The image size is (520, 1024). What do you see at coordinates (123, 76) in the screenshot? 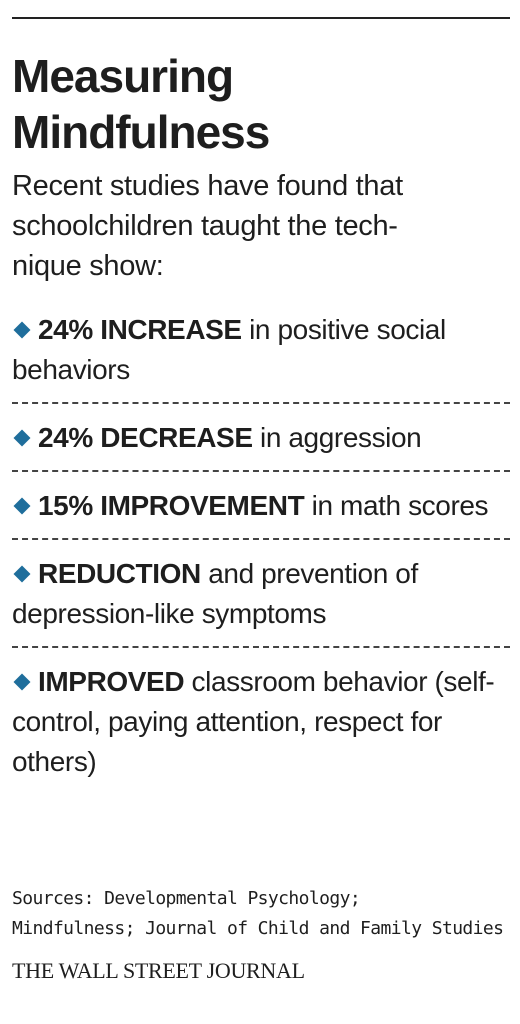
I see `title-line: Measuring` at bounding box center [123, 76].